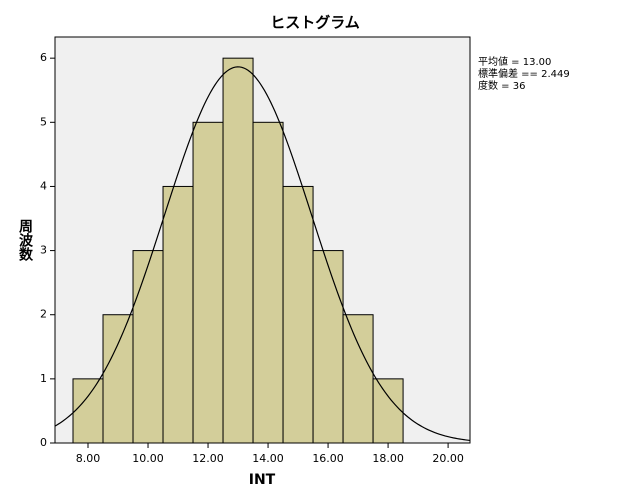 The image size is (629, 504). I want to click on chart-title: ヒストグラム, so click(315, 23).